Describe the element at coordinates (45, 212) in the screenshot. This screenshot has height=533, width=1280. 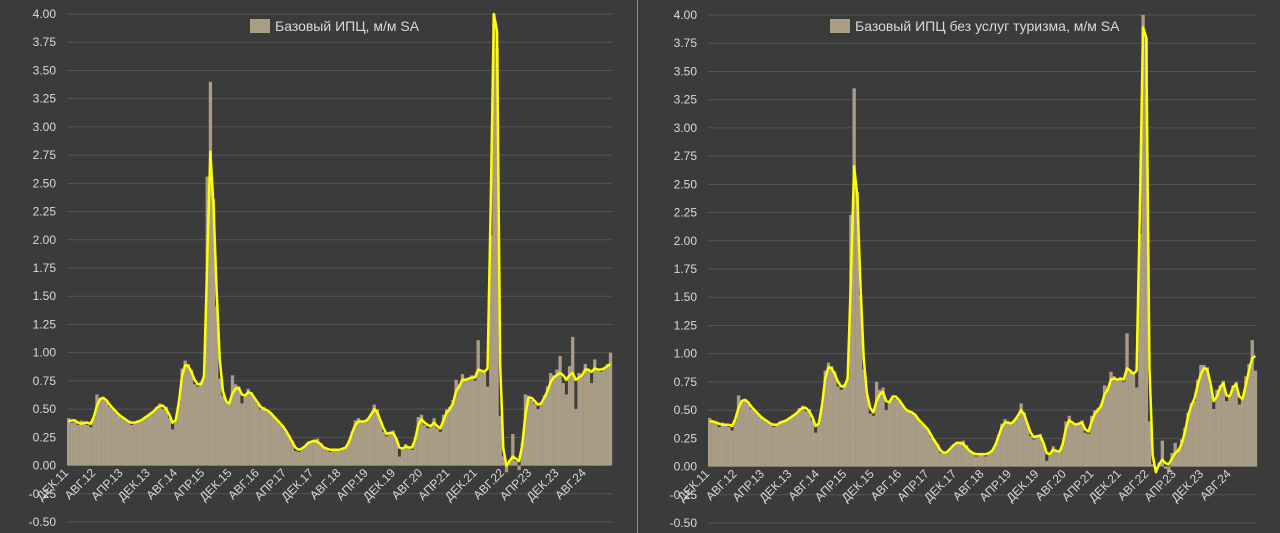
I see `y-tick-label: 2.25` at that location.